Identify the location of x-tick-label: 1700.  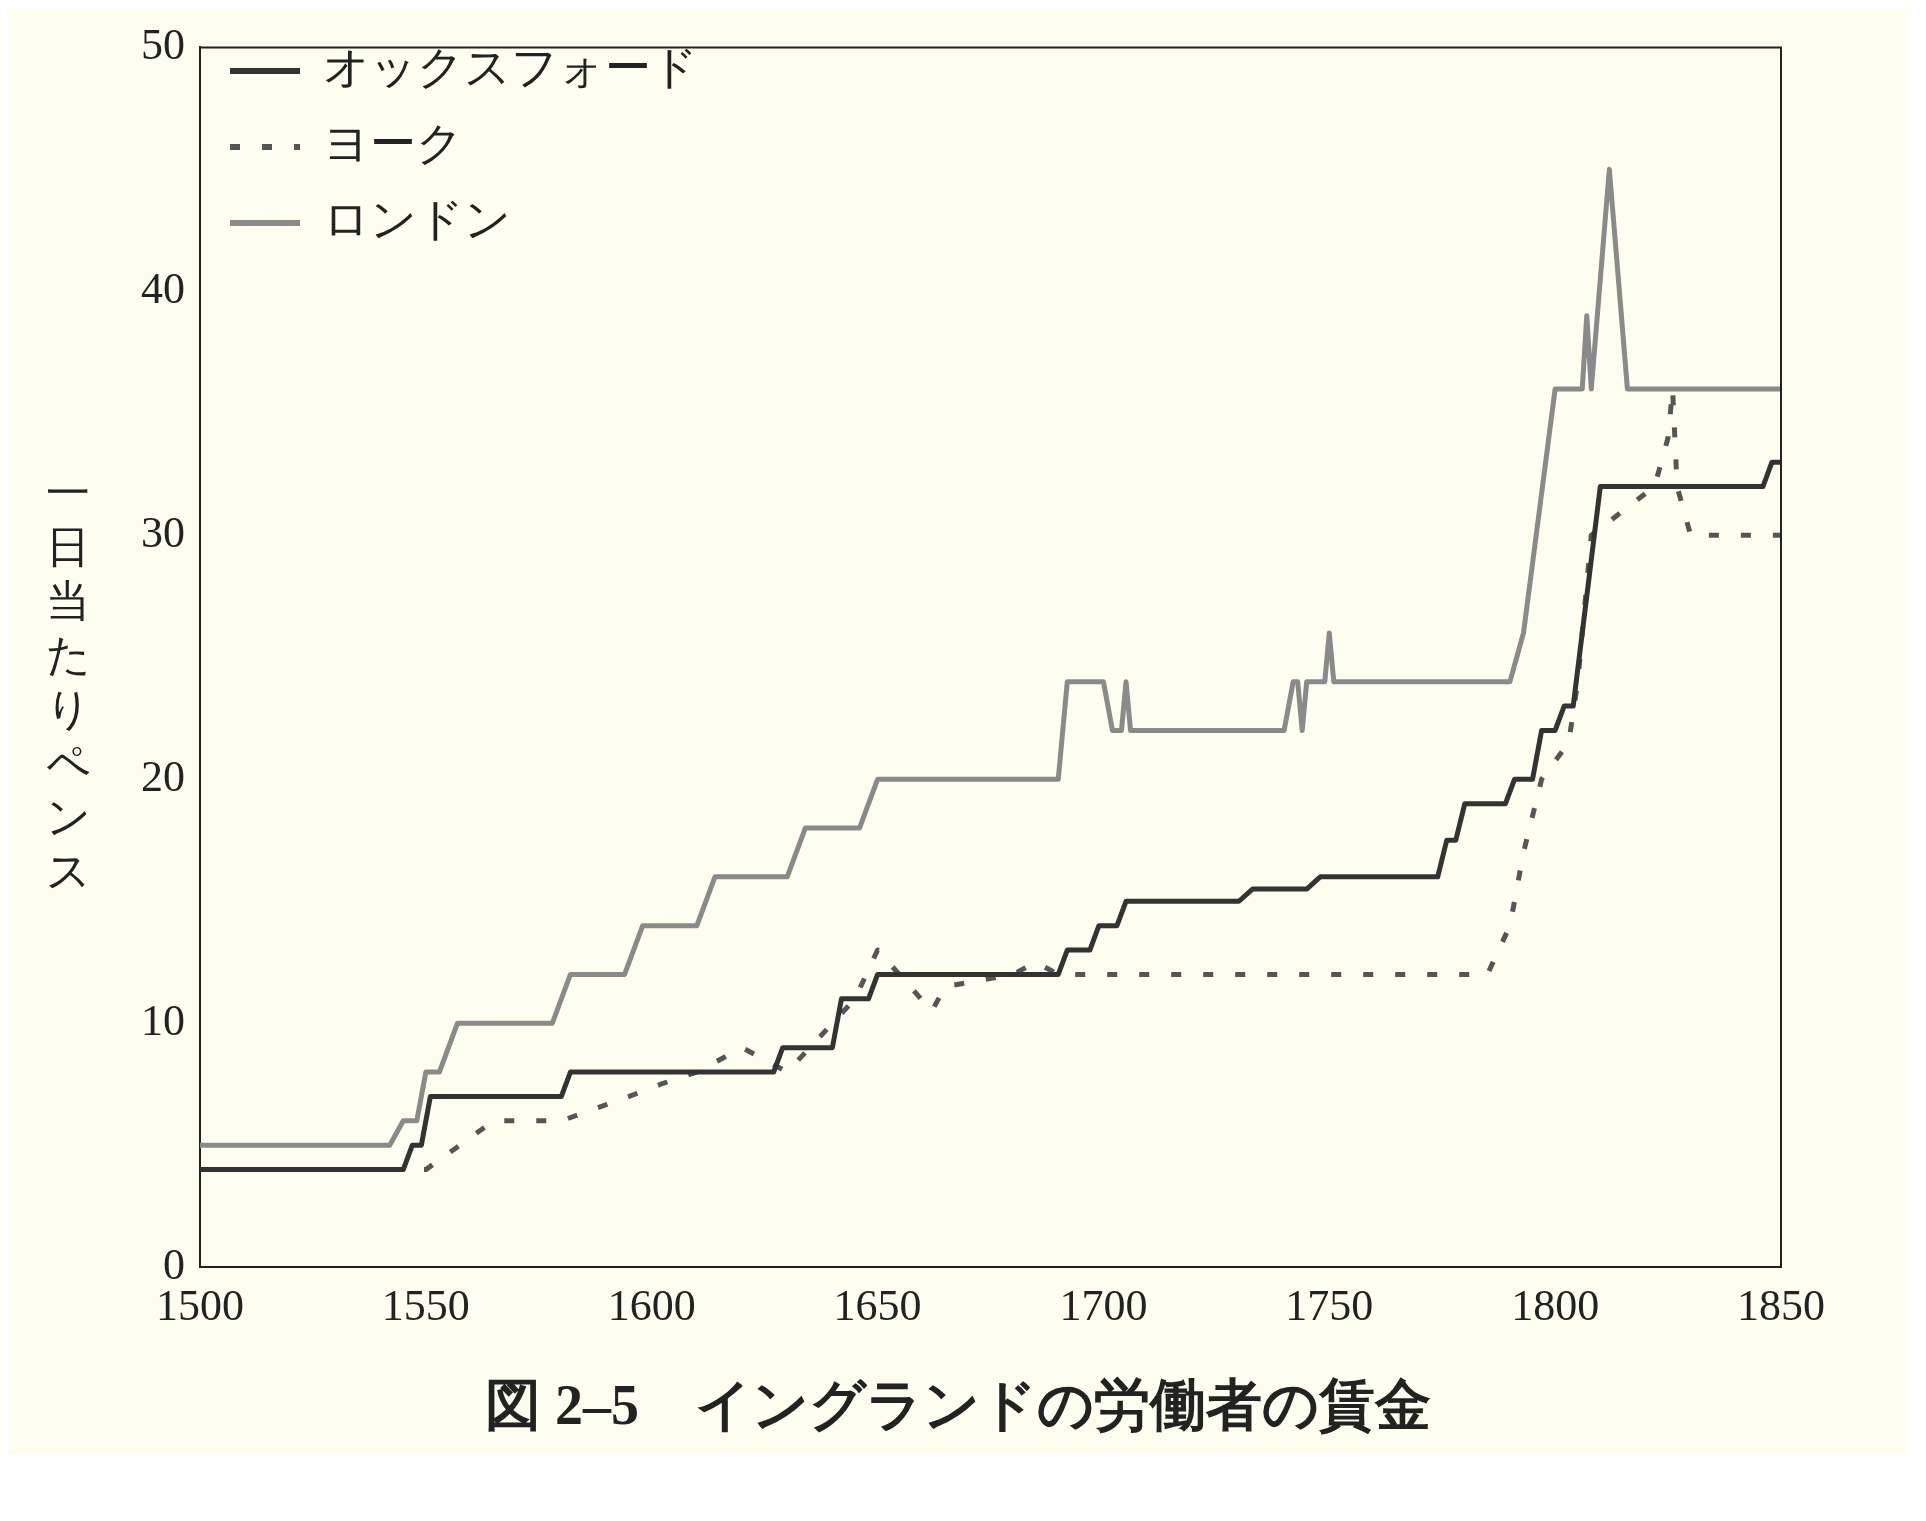
(1103, 1306).